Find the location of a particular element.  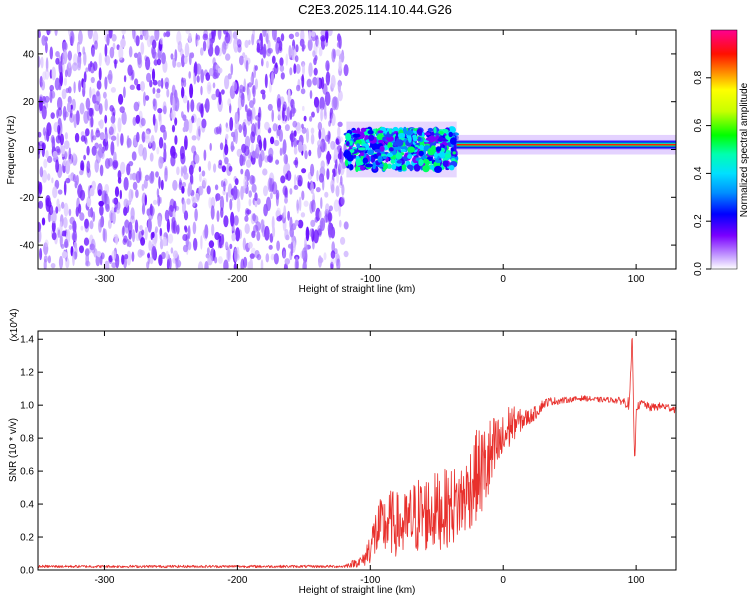

colorbar-ticks: 0.0 0.2 0.4 0.6 0.8 is located at coordinates (702, 173).